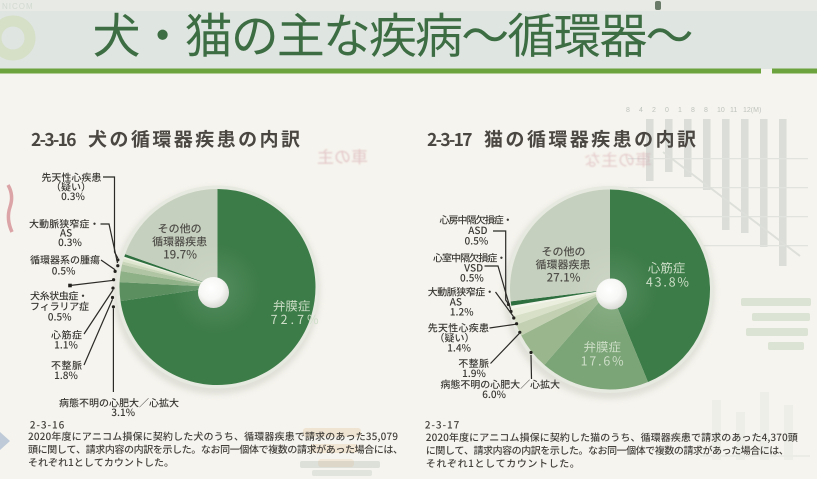  Describe the element at coordinates (721, 110) in the screenshot. I see `svg-text: 10` at that location.